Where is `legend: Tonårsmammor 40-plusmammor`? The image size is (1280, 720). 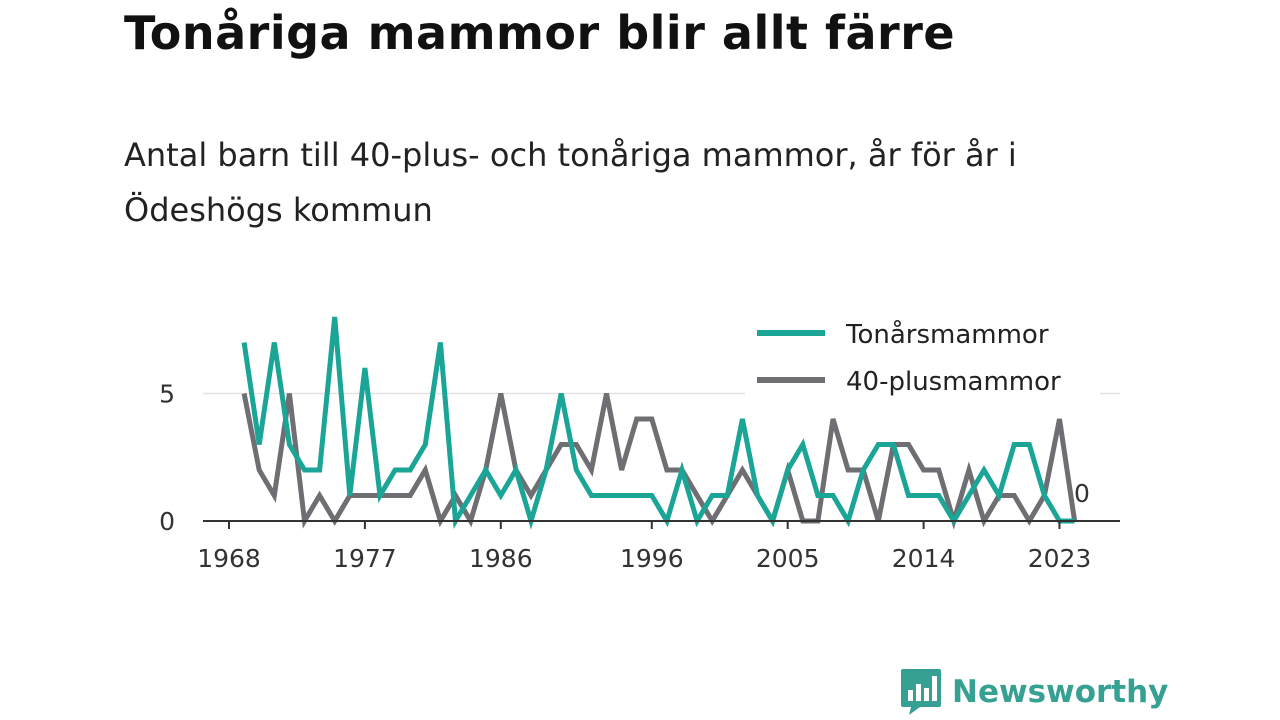 legend: Tonårsmammor 40-plusmammor is located at coordinates (922, 362).